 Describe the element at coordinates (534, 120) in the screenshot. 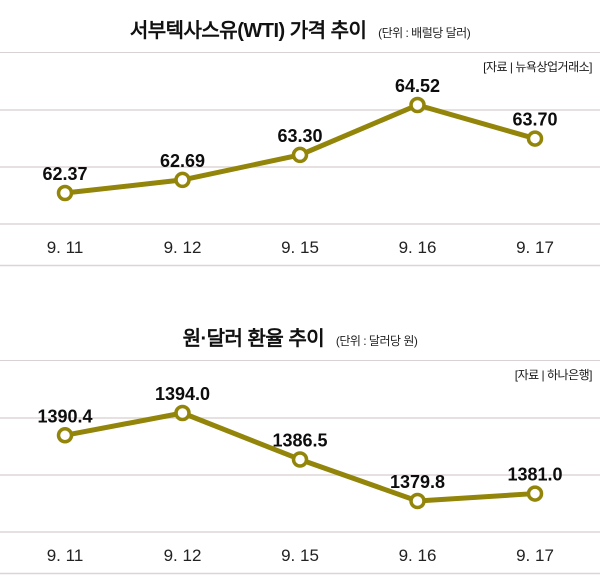

I see `value-label: 63.70` at that location.